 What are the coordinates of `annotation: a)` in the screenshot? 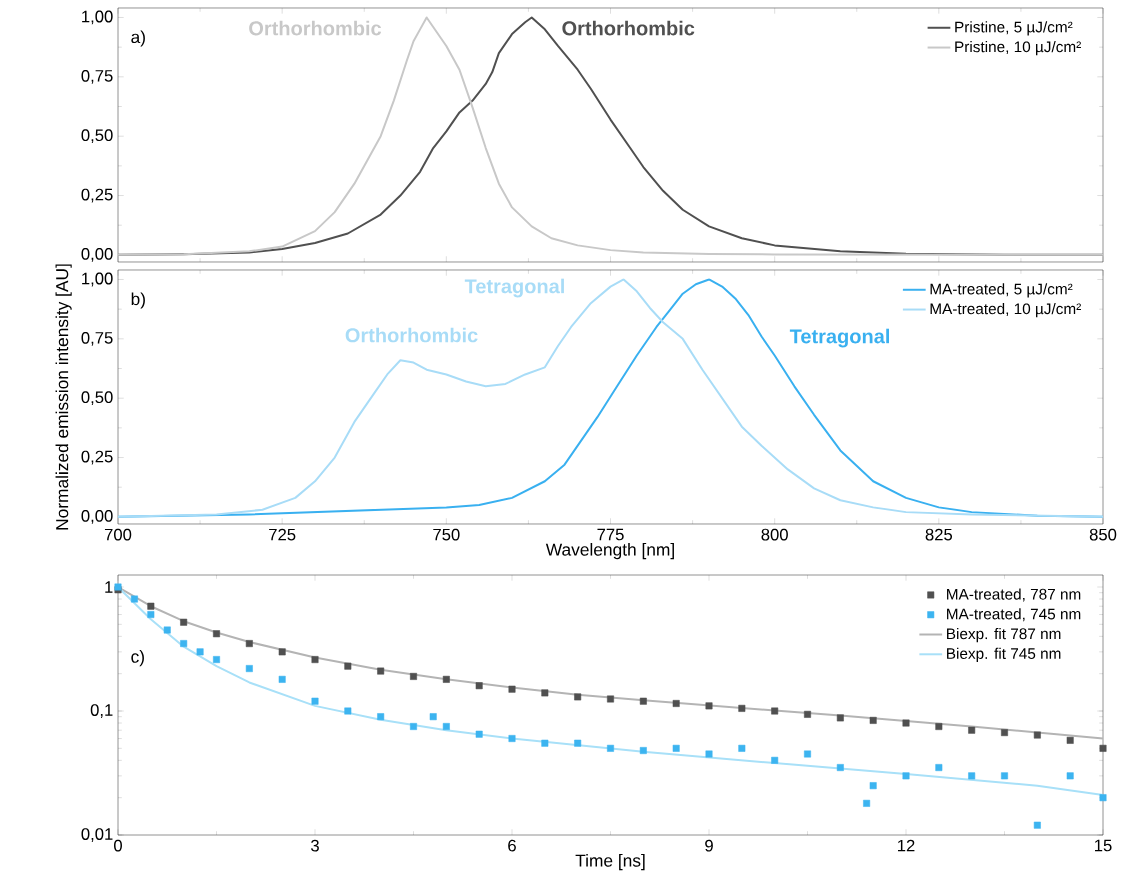 It's located at (138, 38).